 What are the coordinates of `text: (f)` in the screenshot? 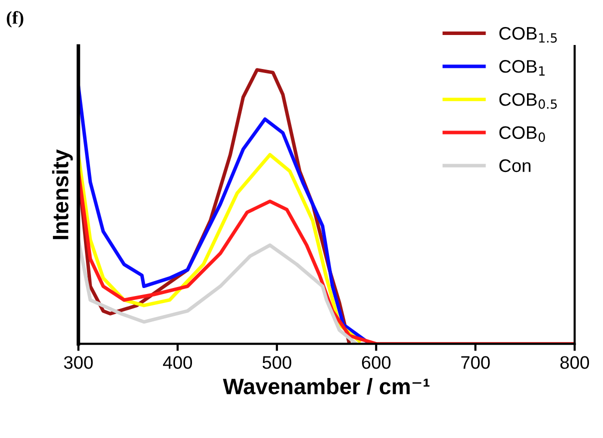 It's located at (15, 19).